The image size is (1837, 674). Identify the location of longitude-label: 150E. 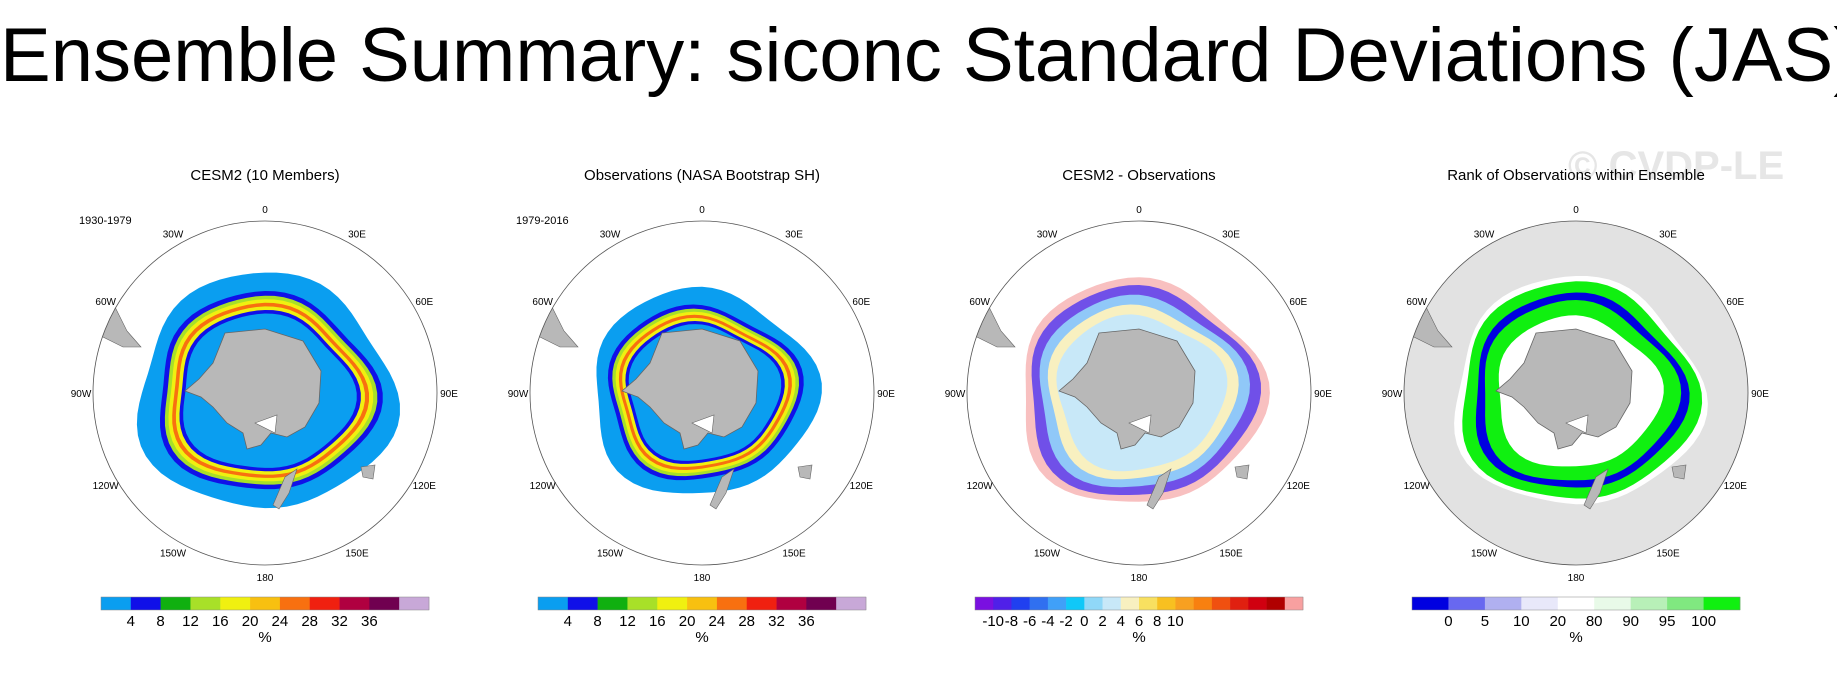
(794, 553).